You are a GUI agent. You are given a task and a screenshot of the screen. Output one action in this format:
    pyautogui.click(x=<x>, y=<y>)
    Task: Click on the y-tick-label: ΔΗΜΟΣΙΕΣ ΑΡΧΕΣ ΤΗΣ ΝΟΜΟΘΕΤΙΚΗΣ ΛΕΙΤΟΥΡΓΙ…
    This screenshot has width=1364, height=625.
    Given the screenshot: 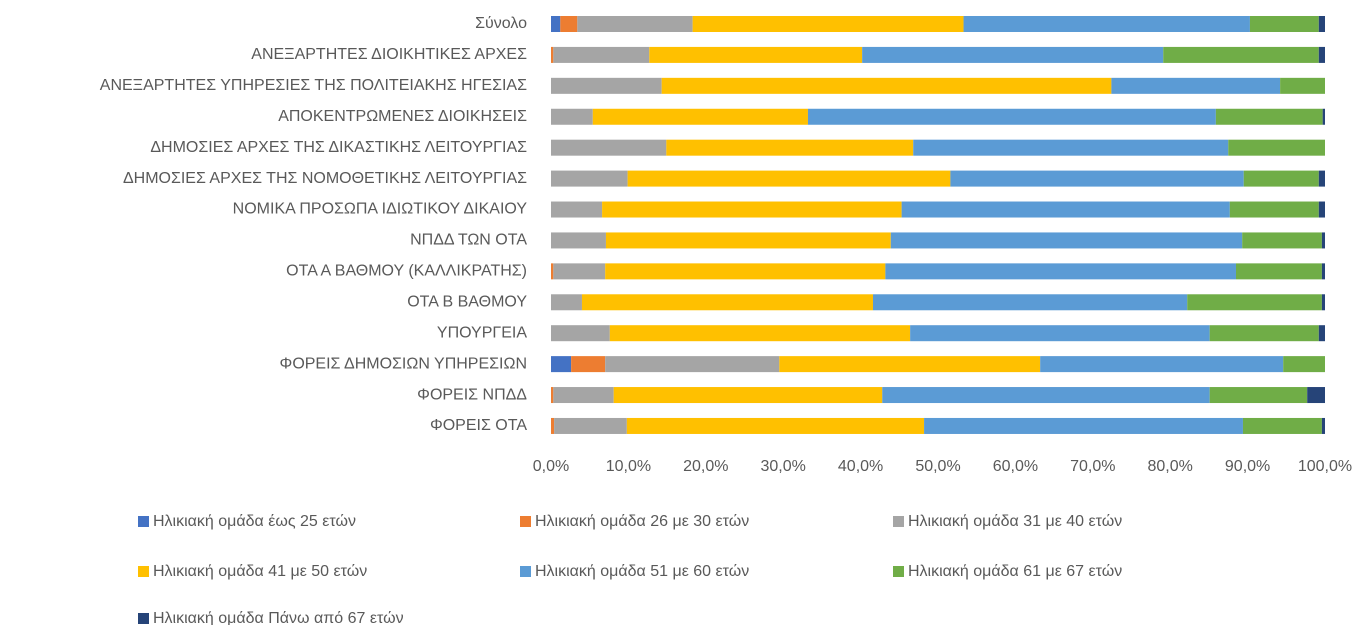 What is the action you would take?
    pyautogui.click(x=325, y=178)
    